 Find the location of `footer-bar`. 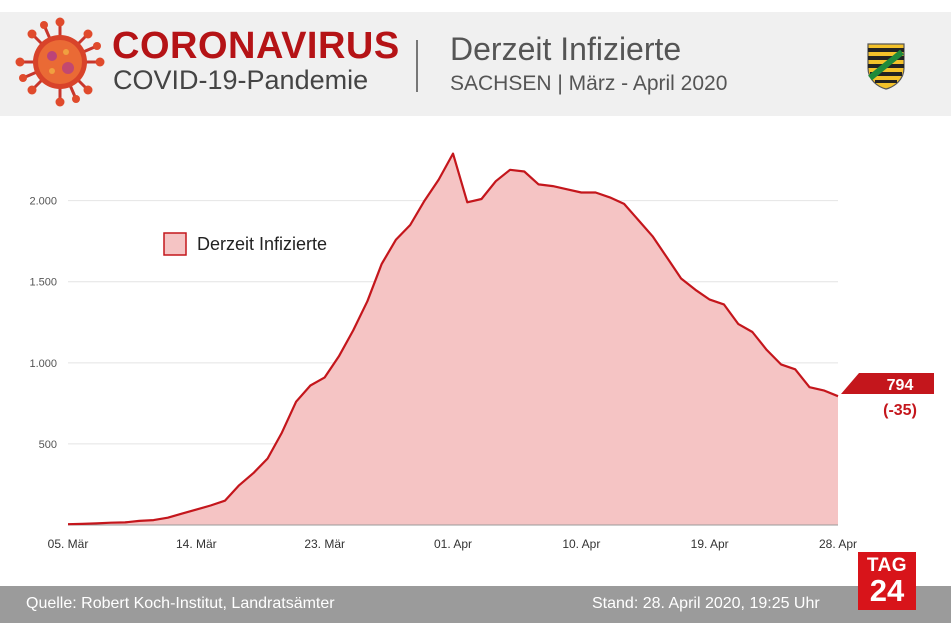

footer-bar is located at coordinates (475, 604).